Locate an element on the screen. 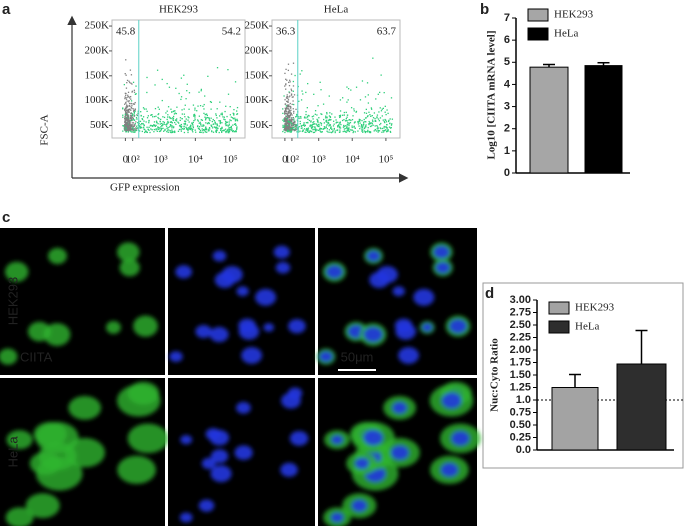  gate-percentage: 45.8 is located at coordinates (126, 32).